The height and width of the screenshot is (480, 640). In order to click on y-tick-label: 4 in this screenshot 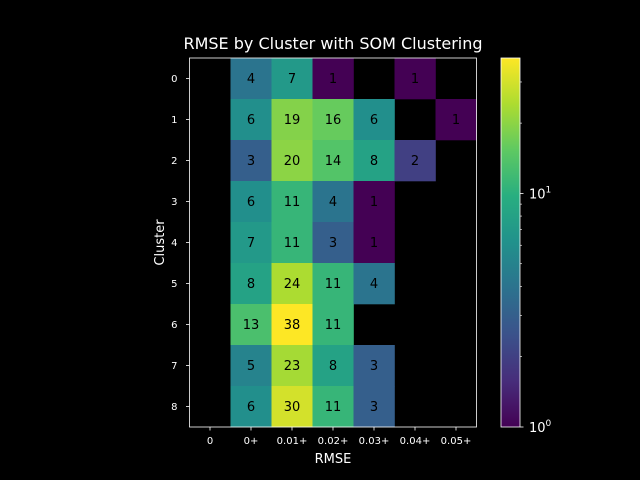, I will do `click(174, 243)`.